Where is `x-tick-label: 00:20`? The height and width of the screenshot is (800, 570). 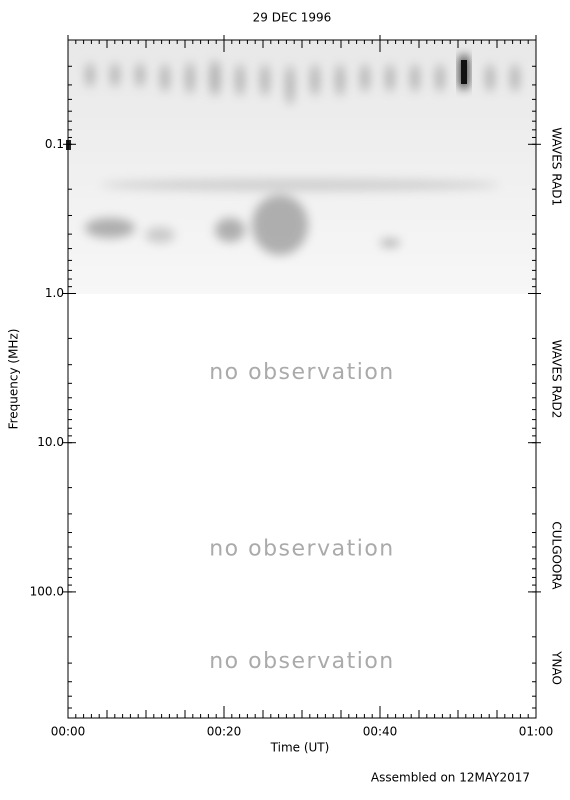
x-tick-label: 00:20 is located at coordinates (224, 732).